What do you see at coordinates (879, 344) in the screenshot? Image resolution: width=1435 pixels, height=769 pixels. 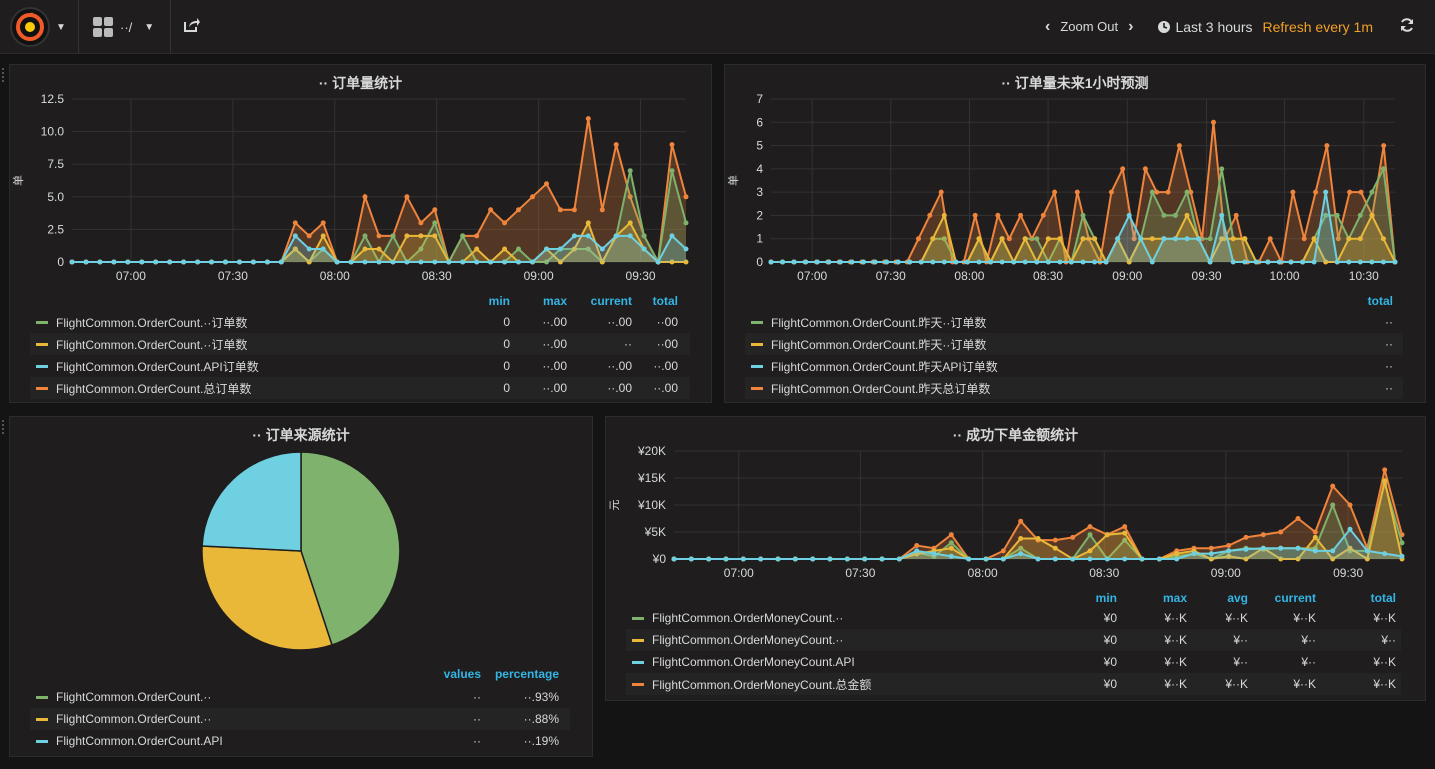 I see `legend-series-name: FlightCommon.OrderCount.昨天··订单数` at bounding box center [879, 344].